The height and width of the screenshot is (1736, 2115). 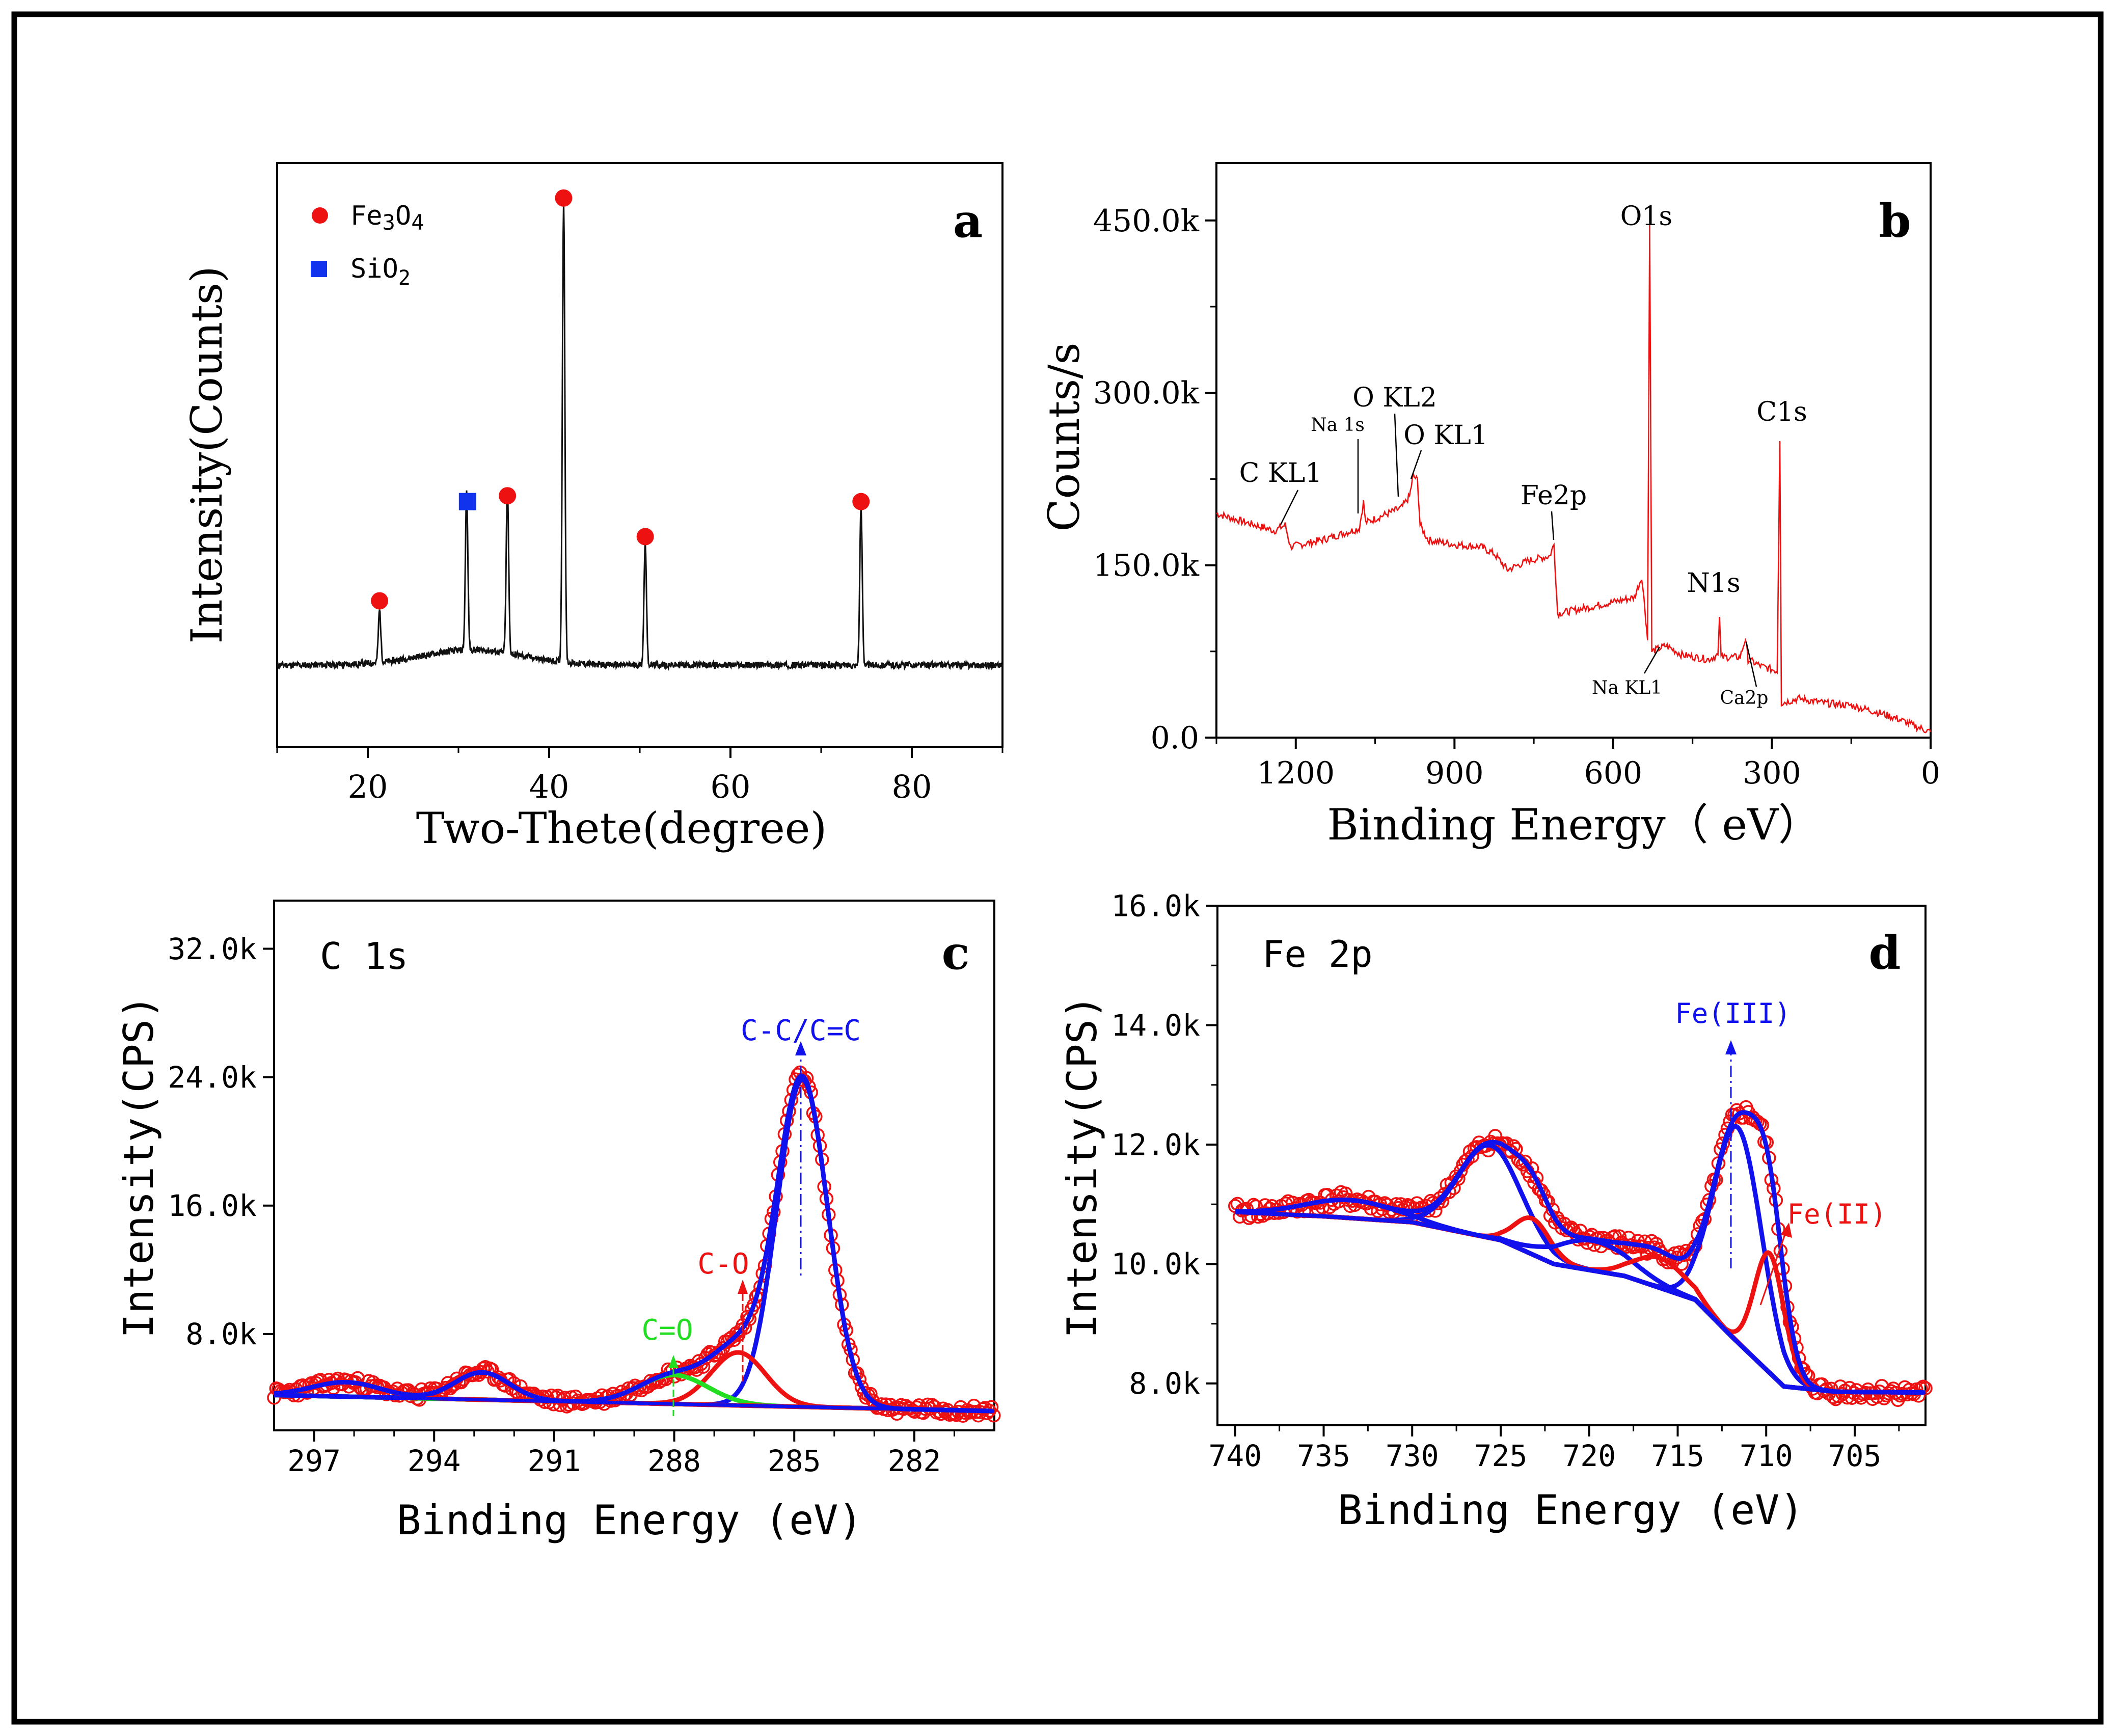 What do you see at coordinates (1772, 773) in the screenshot?
I see `x-tick-label: 300` at bounding box center [1772, 773].